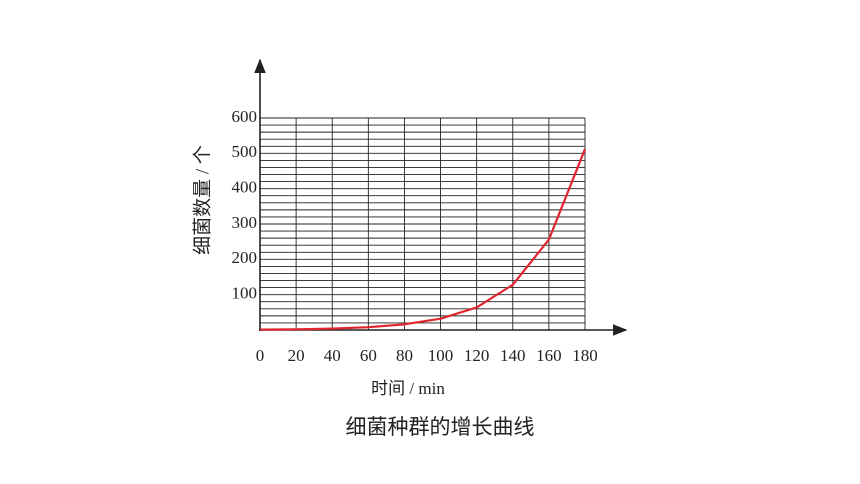 Image resolution: width=860 pixels, height=484 pixels. Describe the element at coordinates (245, 116) in the screenshot. I see `y-tick-label: 600` at that location.